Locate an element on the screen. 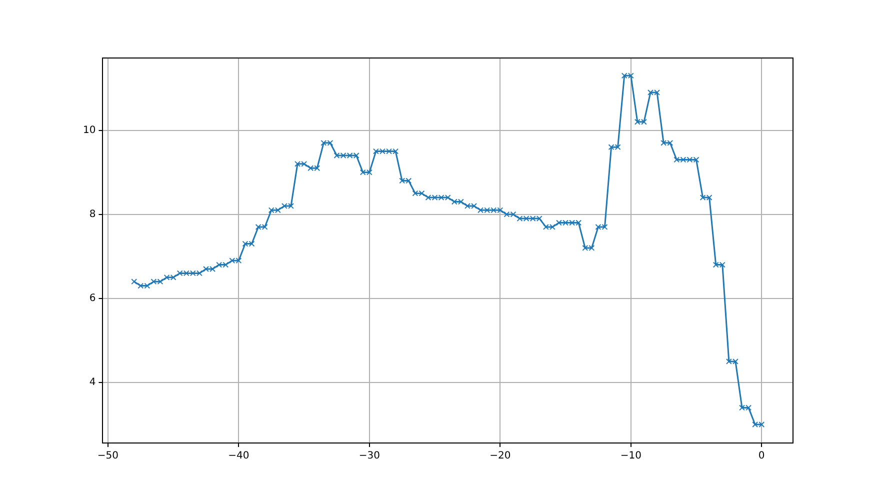 This screenshot has width=880, height=495. y-tick-label: 8 is located at coordinates (92, 214).